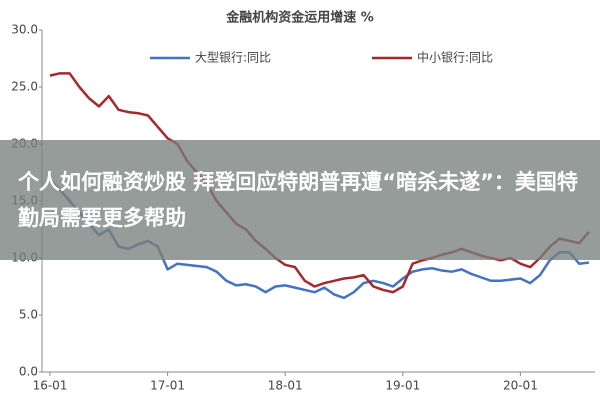 This screenshot has height=400, width=600. I want to click on legend-label: 中小银行:同比, so click(455, 57).